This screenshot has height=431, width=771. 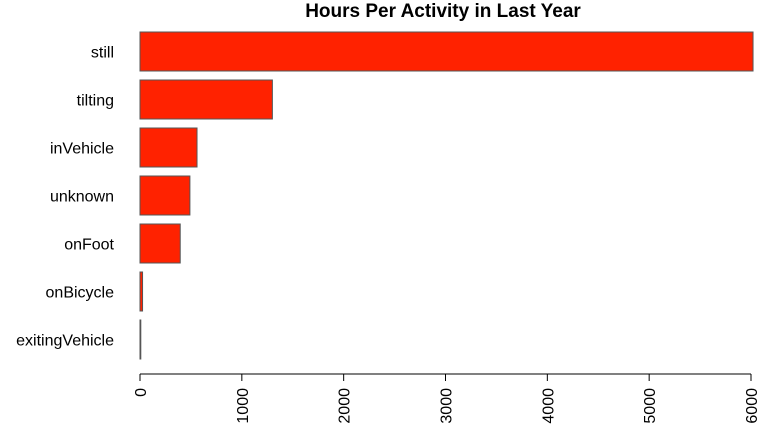 What do you see at coordinates (446, 51) in the screenshot?
I see `bar-still` at bounding box center [446, 51].